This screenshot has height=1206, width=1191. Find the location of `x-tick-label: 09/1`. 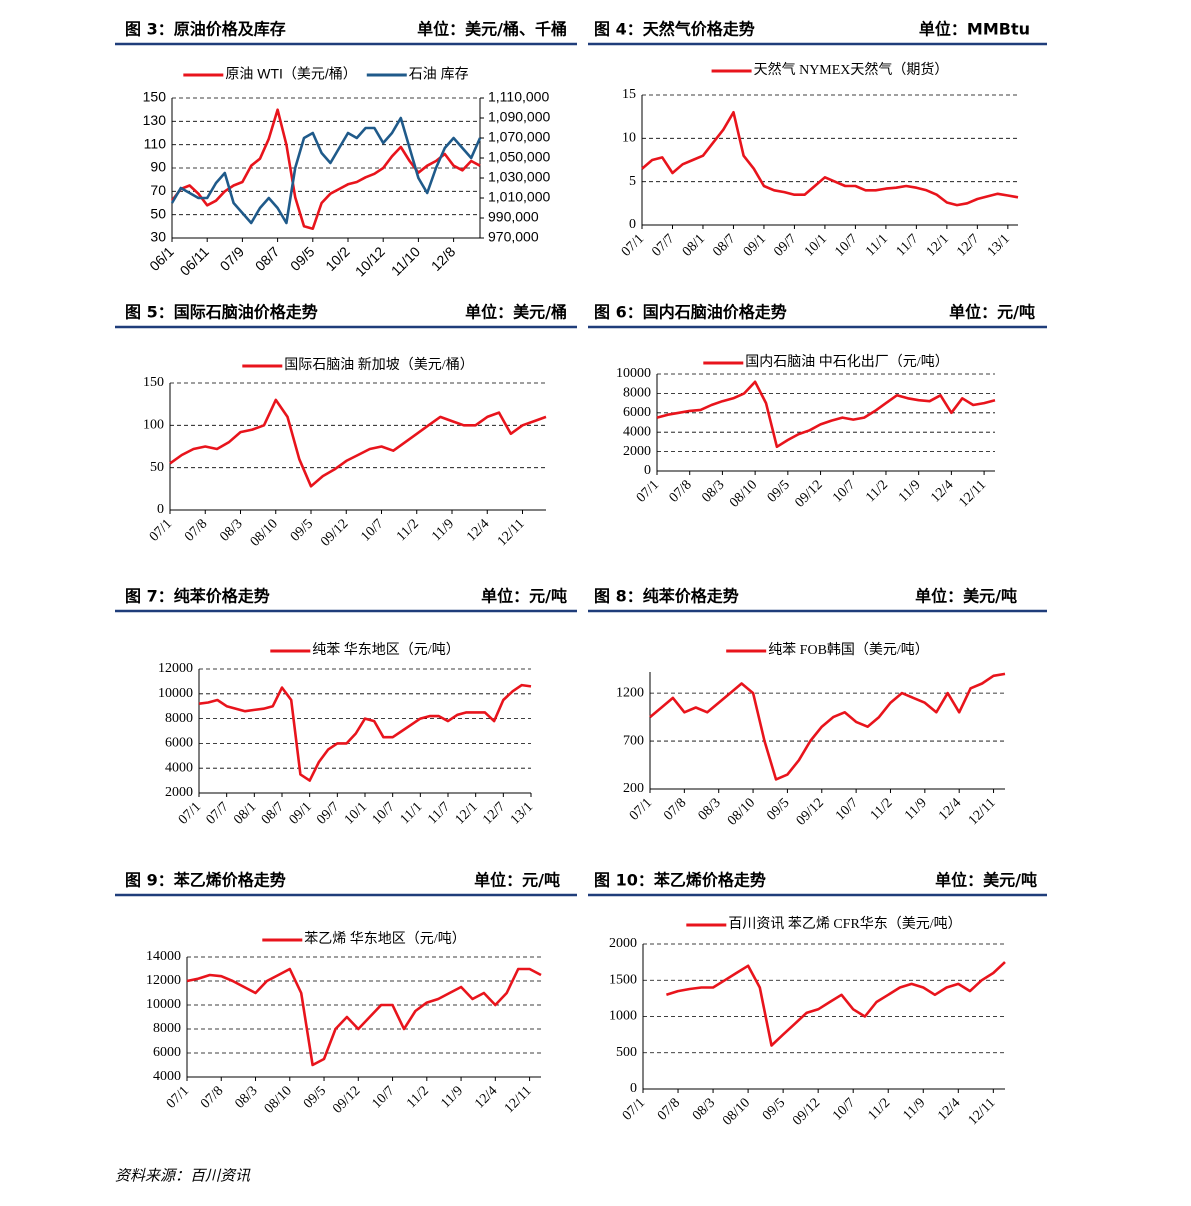

x-tick-label: 09/1 is located at coordinates (301, 813).